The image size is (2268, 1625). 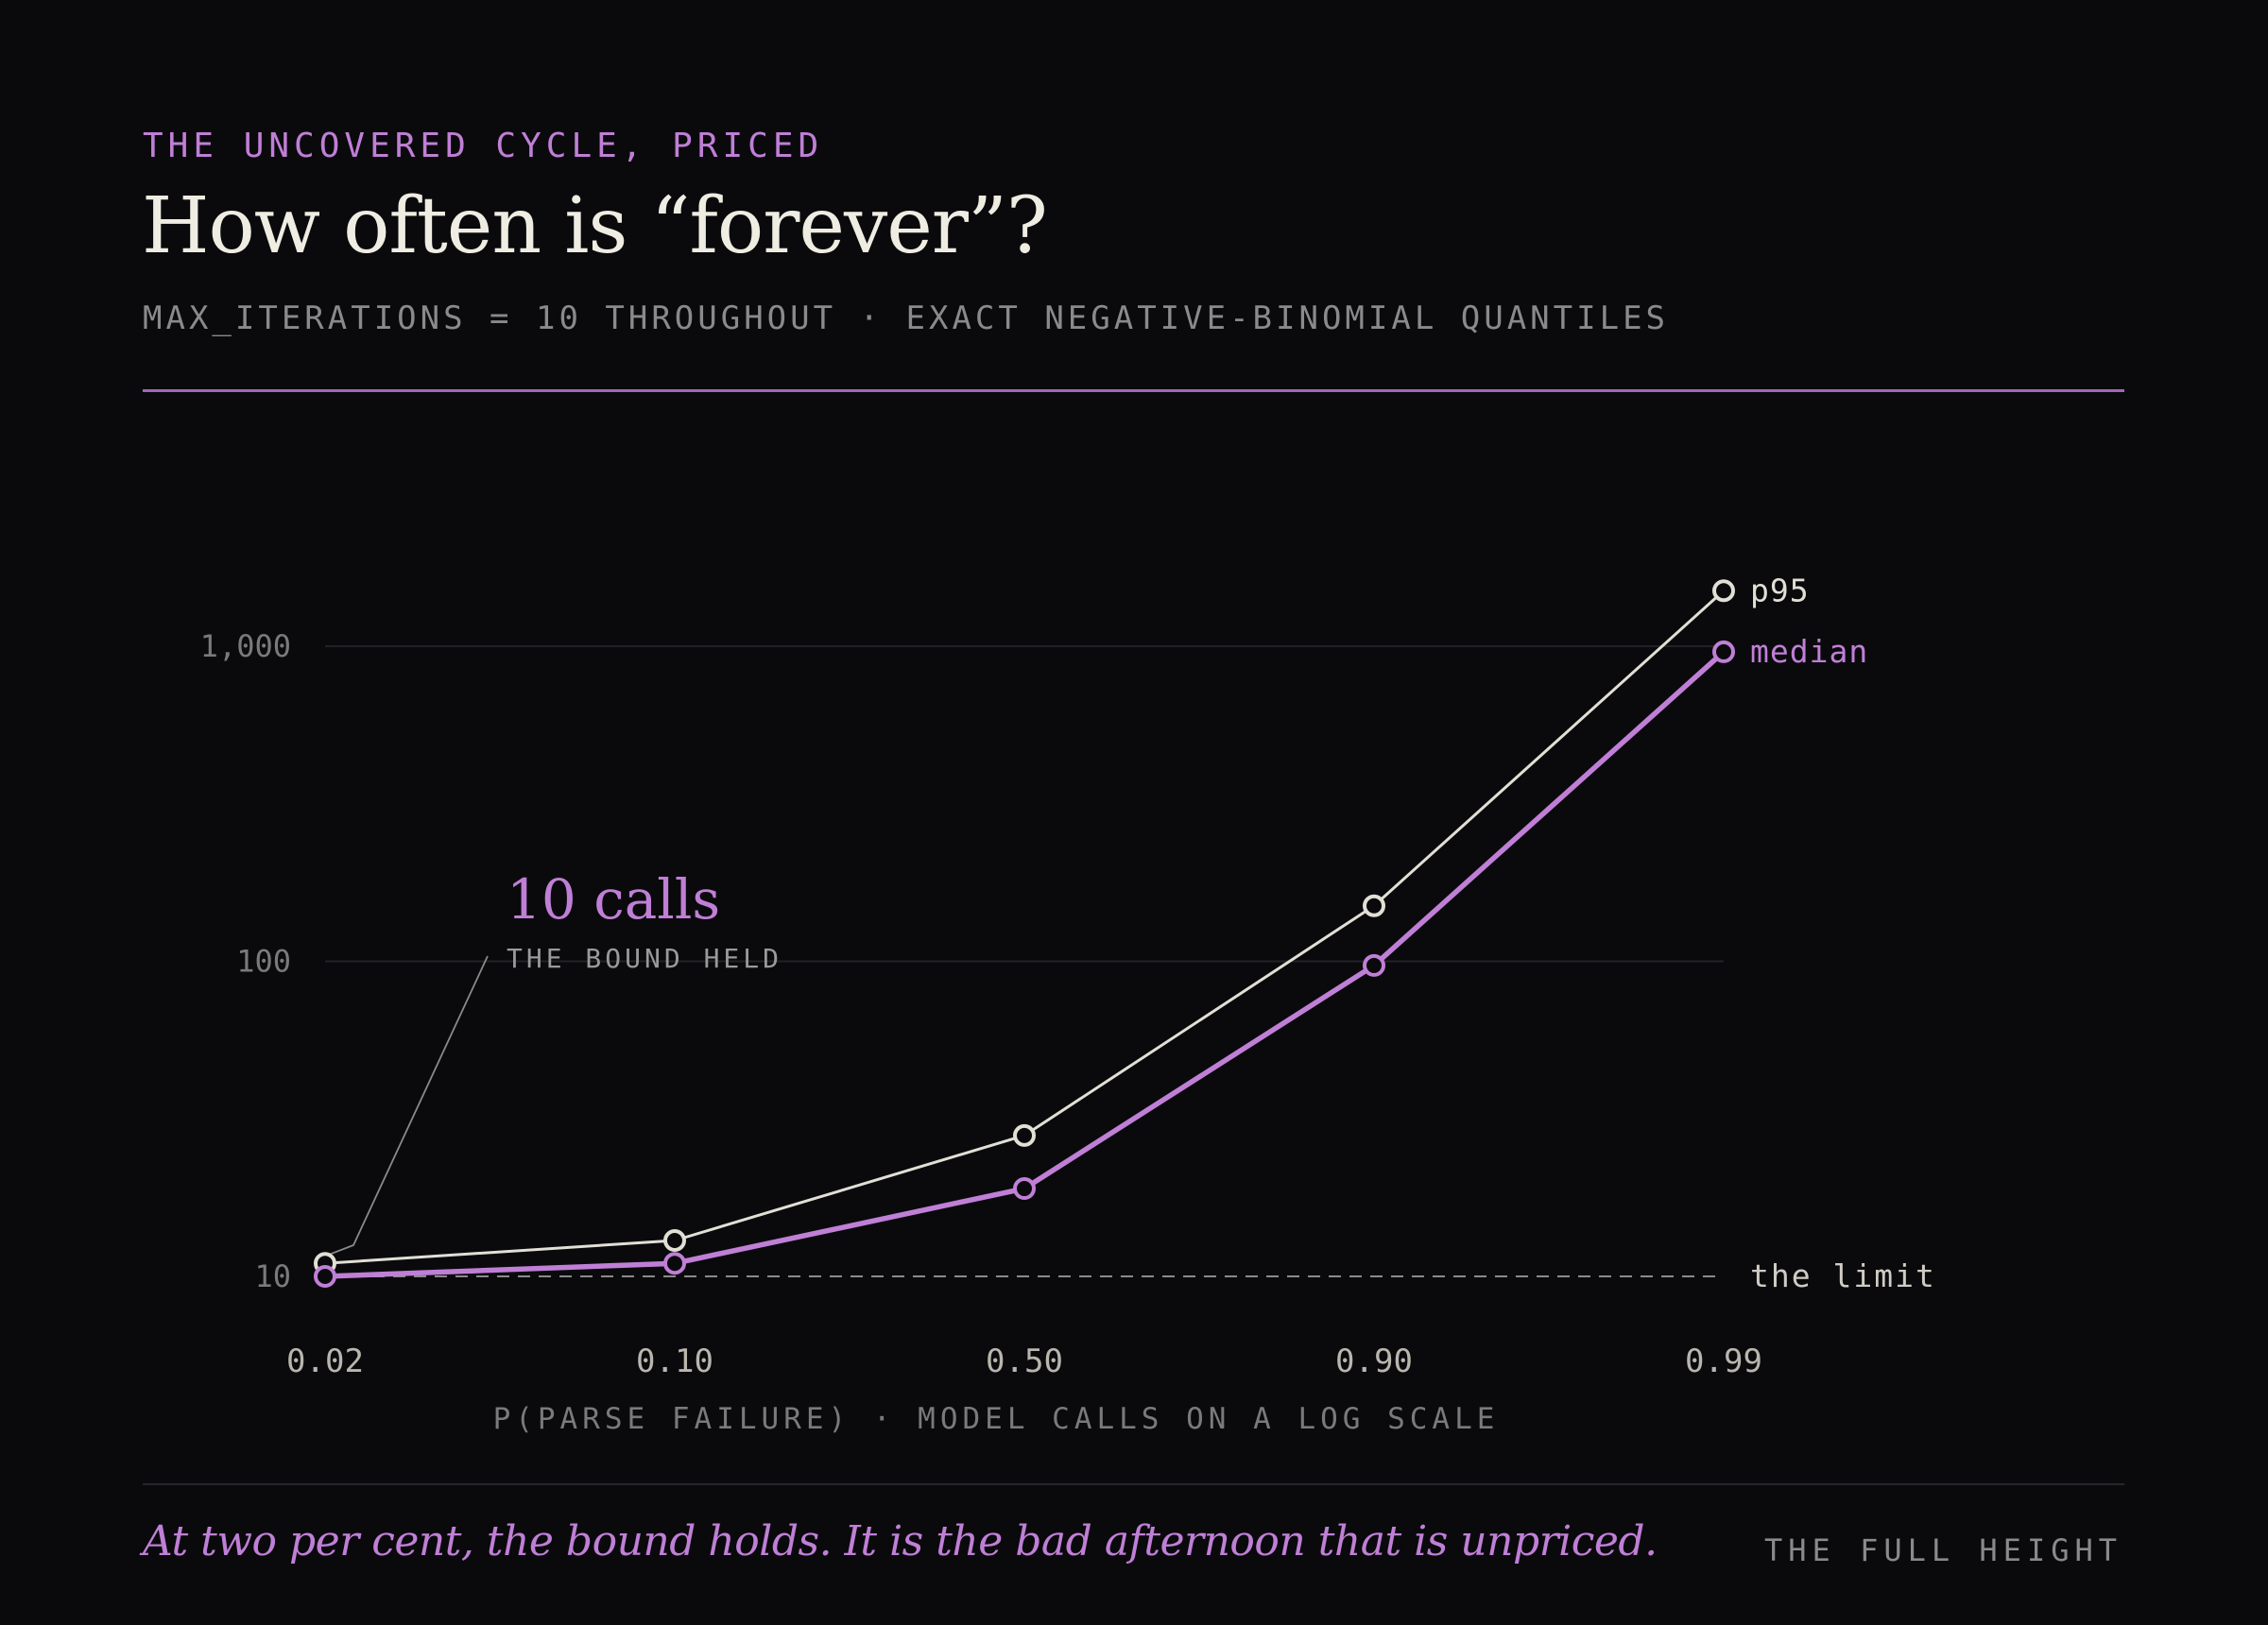 What do you see at coordinates (556, 1061) in the screenshot?
I see `annotation-layer: 10 calls THE BOUND HELD` at bounding box center [556, 1061].